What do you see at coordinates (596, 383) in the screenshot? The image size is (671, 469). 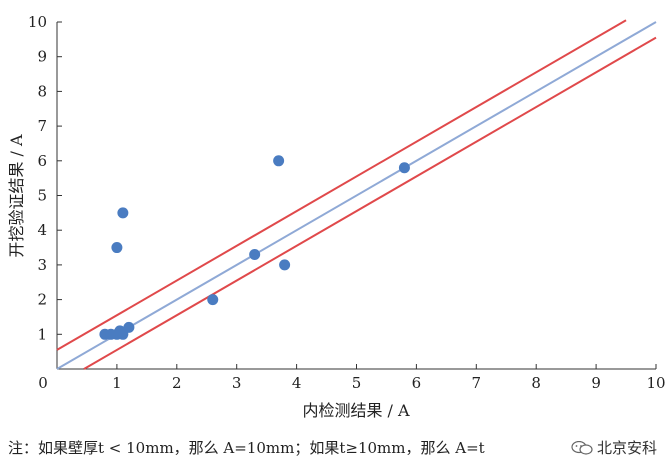 I see `x-tick-label: 9` at bounding box center [596, 383].